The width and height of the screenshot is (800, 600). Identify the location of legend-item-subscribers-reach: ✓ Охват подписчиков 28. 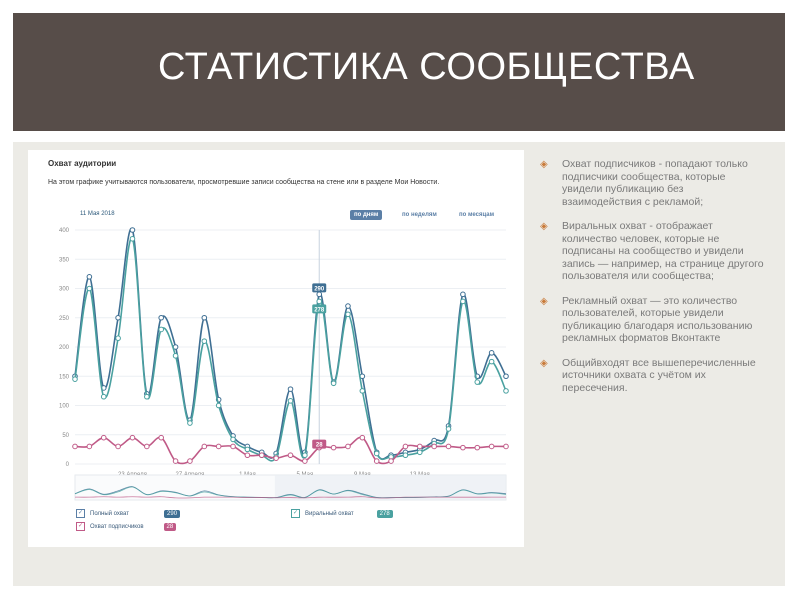
(126, 526).